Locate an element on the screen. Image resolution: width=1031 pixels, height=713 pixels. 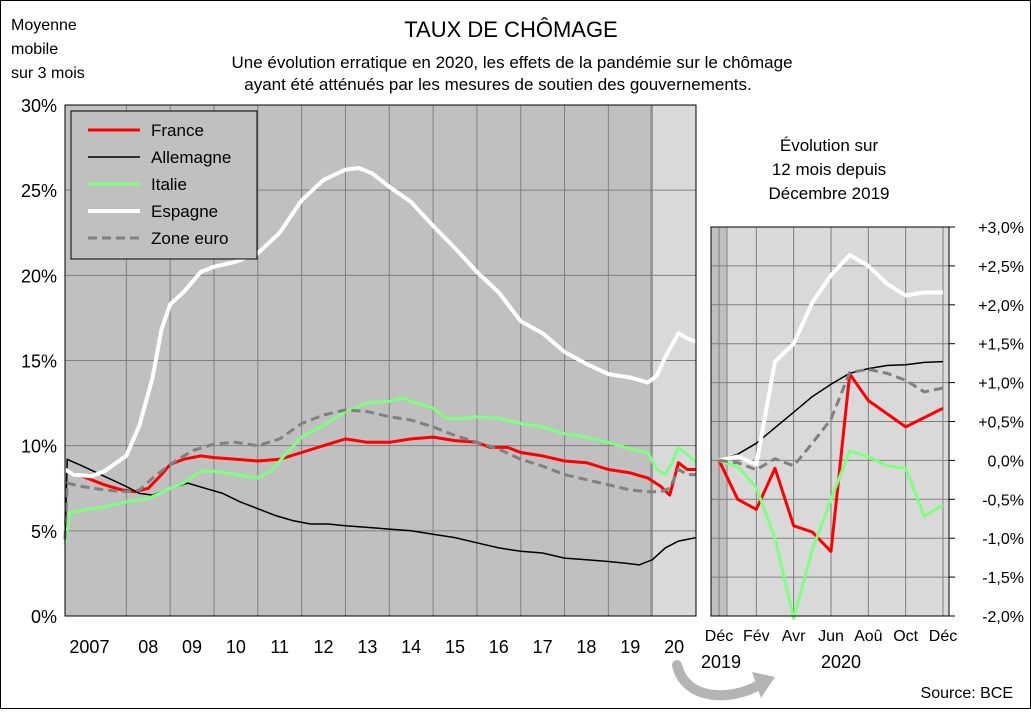
inset-y-tick-label: +1,5% is located at coordinates (1001, 345).